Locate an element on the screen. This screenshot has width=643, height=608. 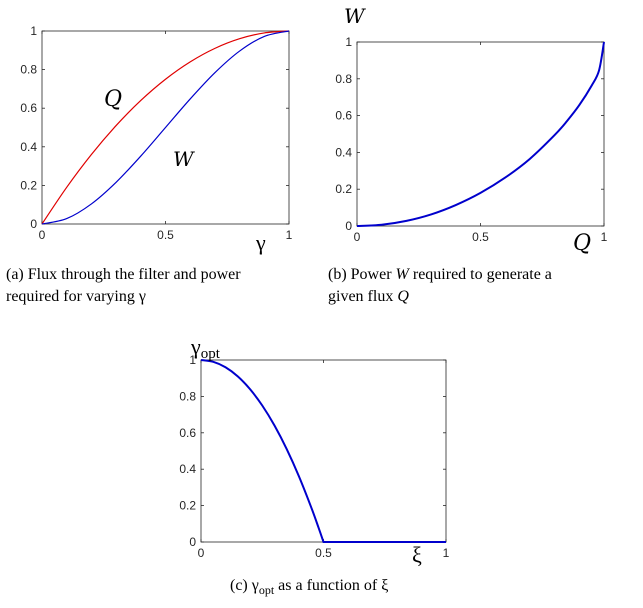
caption-c-text-2: as a function of ξ is located at coordinates (331, 585).